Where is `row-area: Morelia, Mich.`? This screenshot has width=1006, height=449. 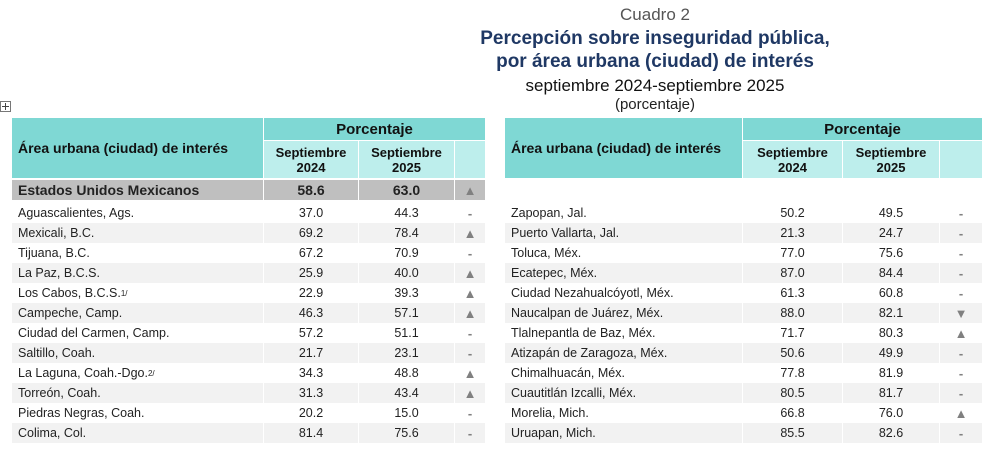 row-area: Morelia, Mich. is located at coordinates (623, 413).